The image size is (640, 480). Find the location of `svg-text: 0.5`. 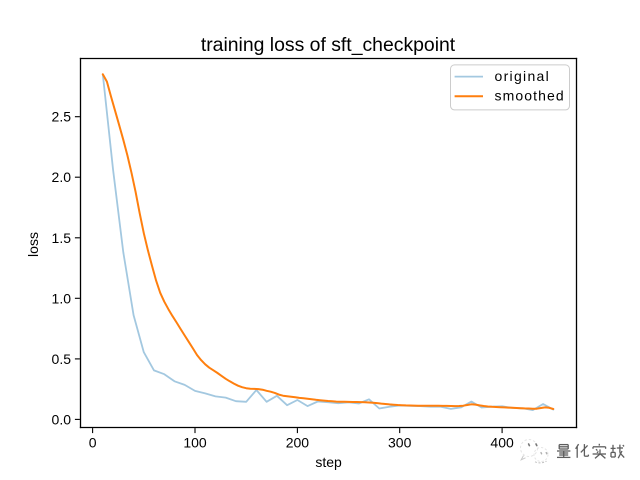

svg-text: 0.5 is located at coordinates (62, 359).